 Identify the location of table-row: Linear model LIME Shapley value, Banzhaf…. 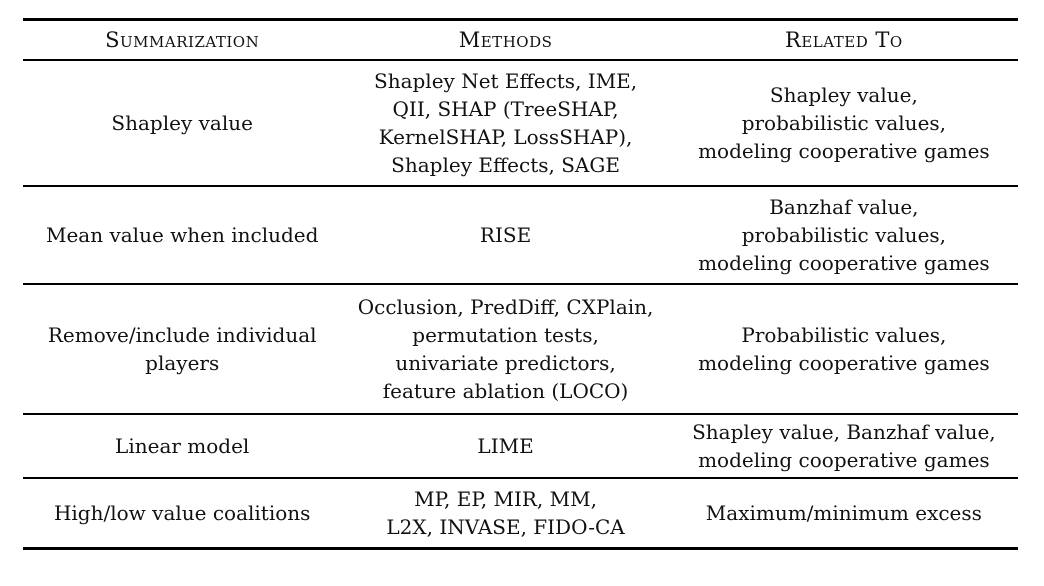
(520, 446).